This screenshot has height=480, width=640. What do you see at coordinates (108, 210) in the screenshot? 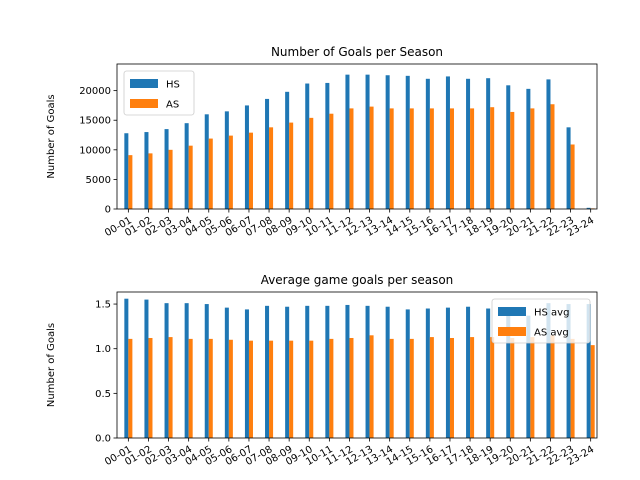
I see `y-tick-label: 0` at bounding box center [108, 210].